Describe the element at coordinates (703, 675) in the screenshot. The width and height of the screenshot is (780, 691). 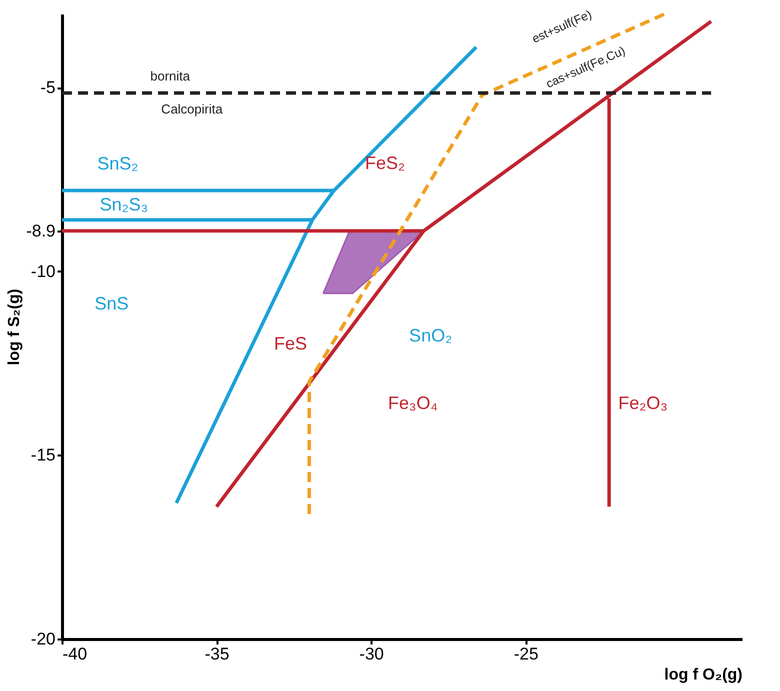
I see `x-axis-title: log f O₂(g)` at that location.